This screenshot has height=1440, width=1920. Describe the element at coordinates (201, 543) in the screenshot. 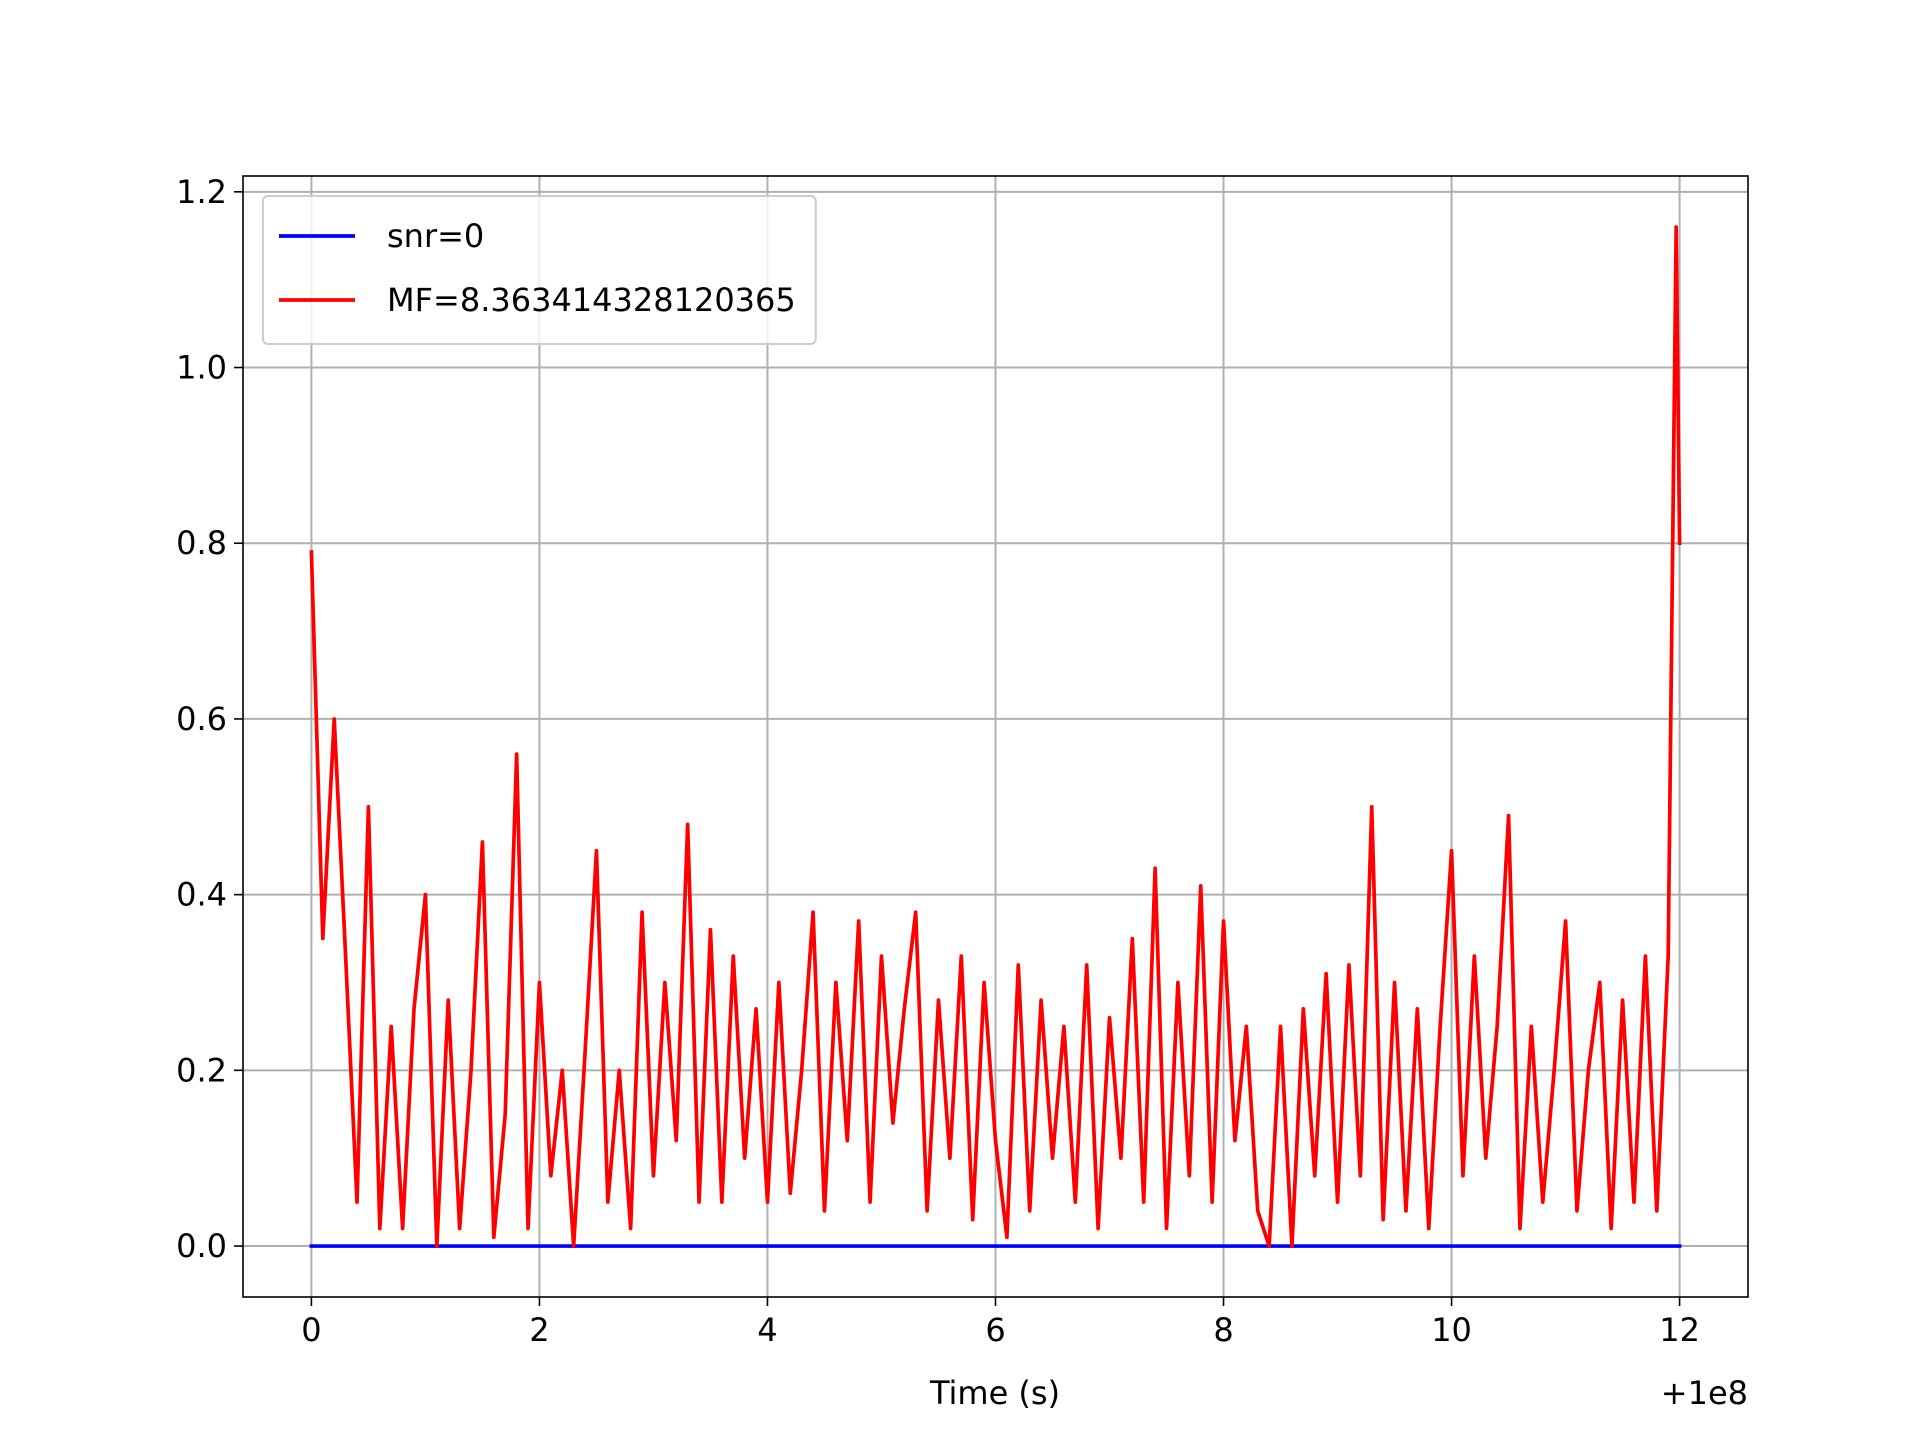

I see `y-tick-label: 0.8` at that location.